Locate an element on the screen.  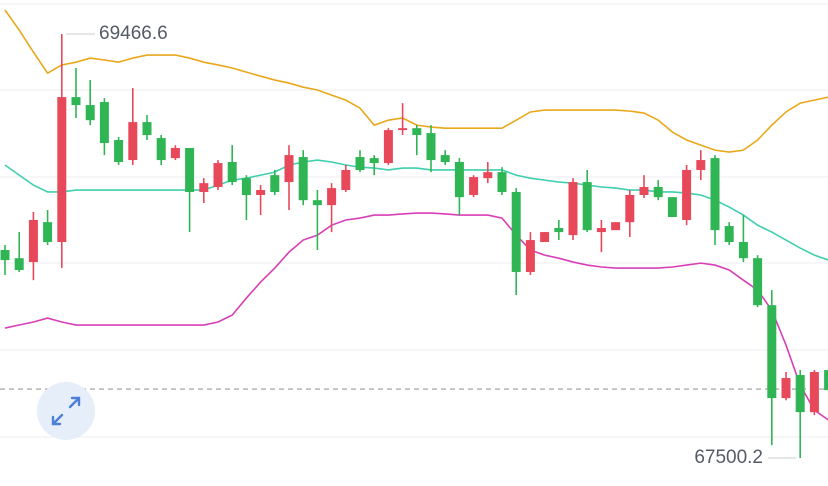
expand-button-bg is located at coordinates (66, 411).